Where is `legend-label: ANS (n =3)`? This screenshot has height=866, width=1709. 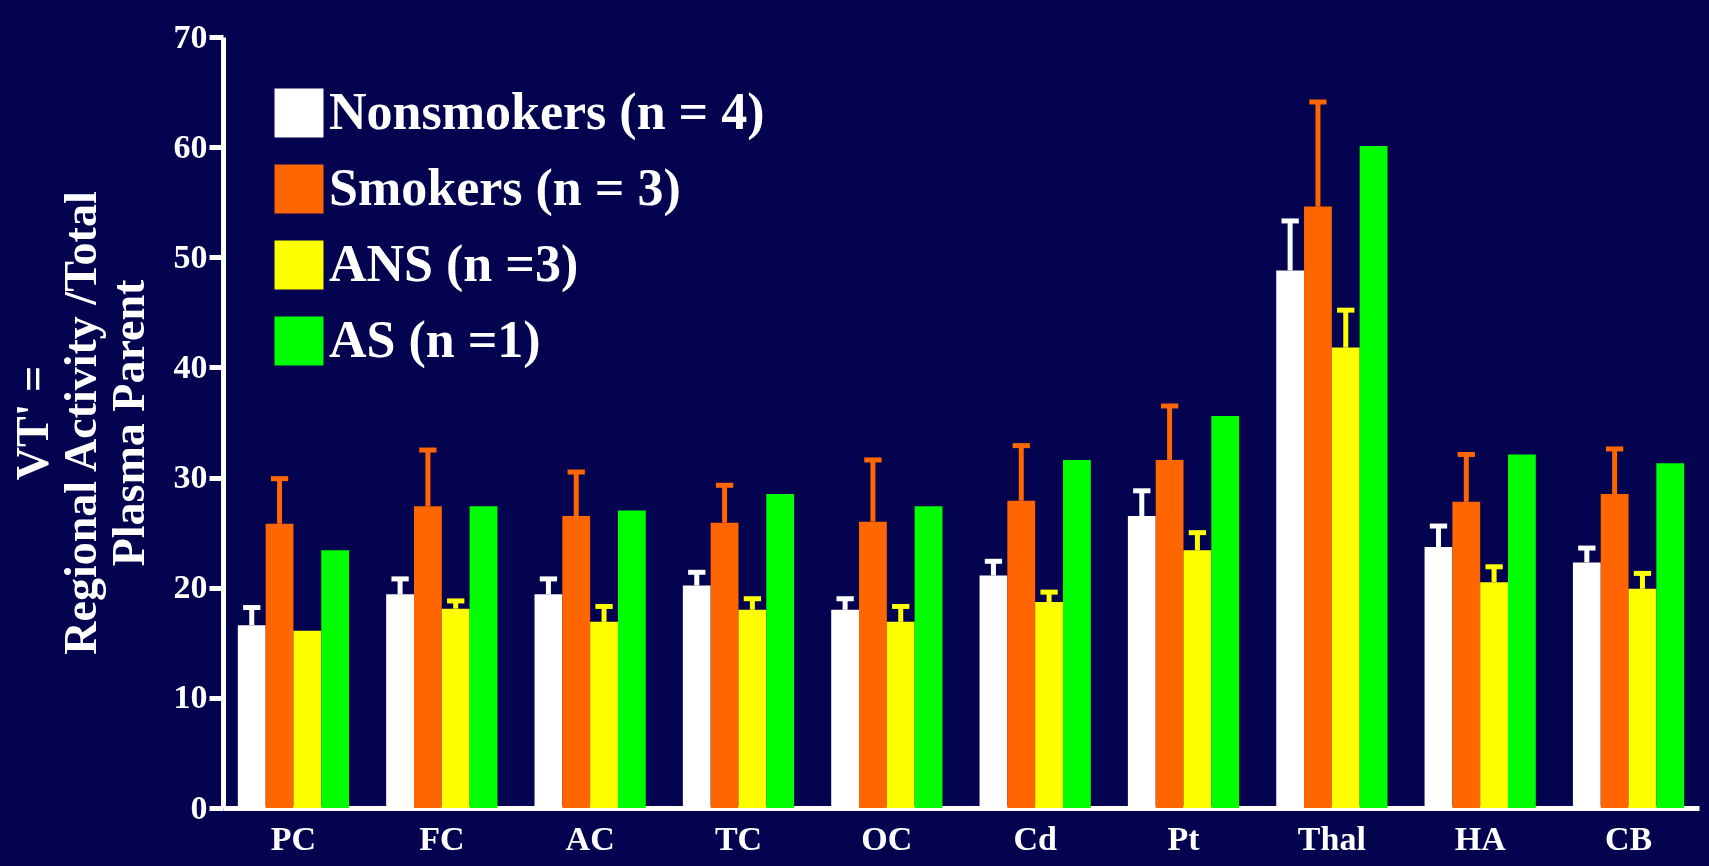 legend-label: ANS (n =3) is located at coordinates (454, 264).